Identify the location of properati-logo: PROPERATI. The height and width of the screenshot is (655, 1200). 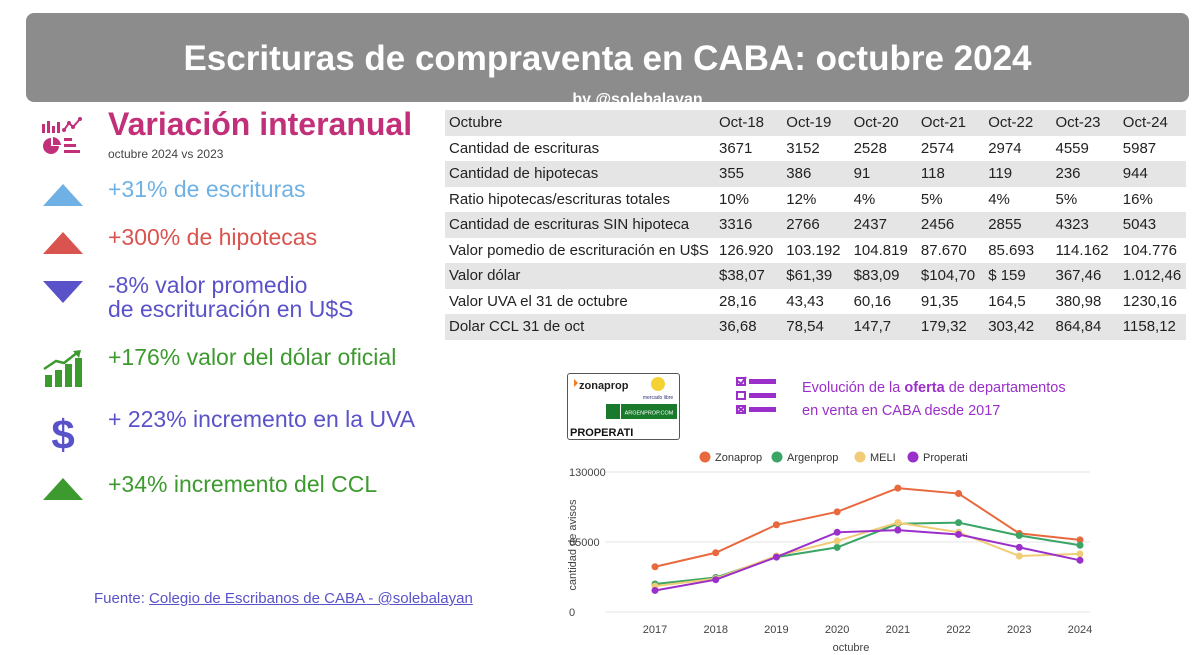
(601, 433).